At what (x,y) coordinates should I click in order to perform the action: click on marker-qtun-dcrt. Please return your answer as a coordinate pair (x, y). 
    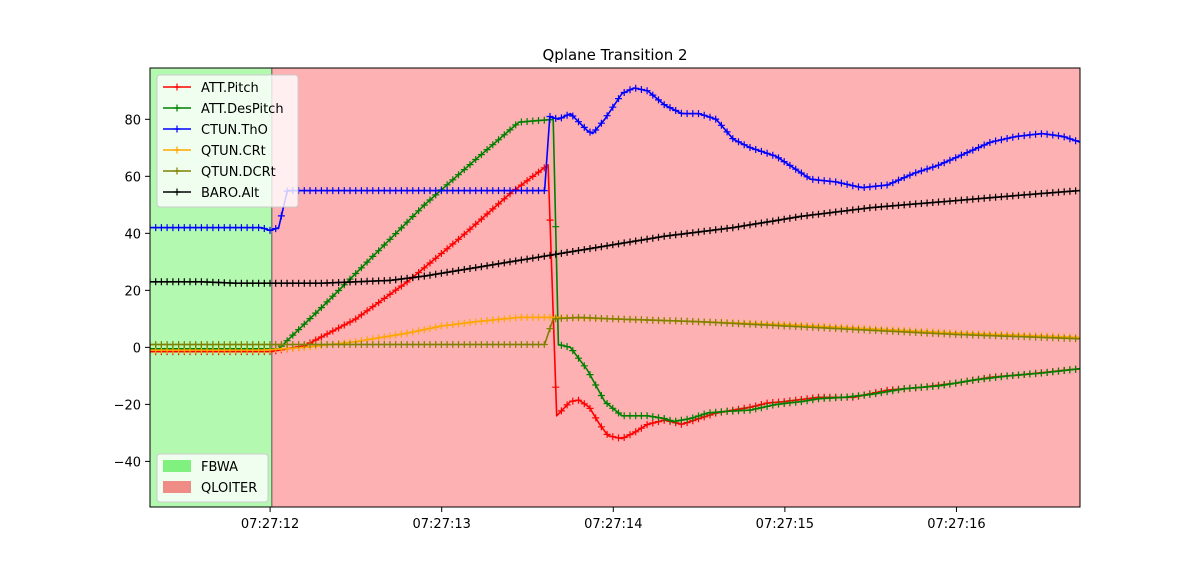
    Looking at the image, I should click on (550, 329).